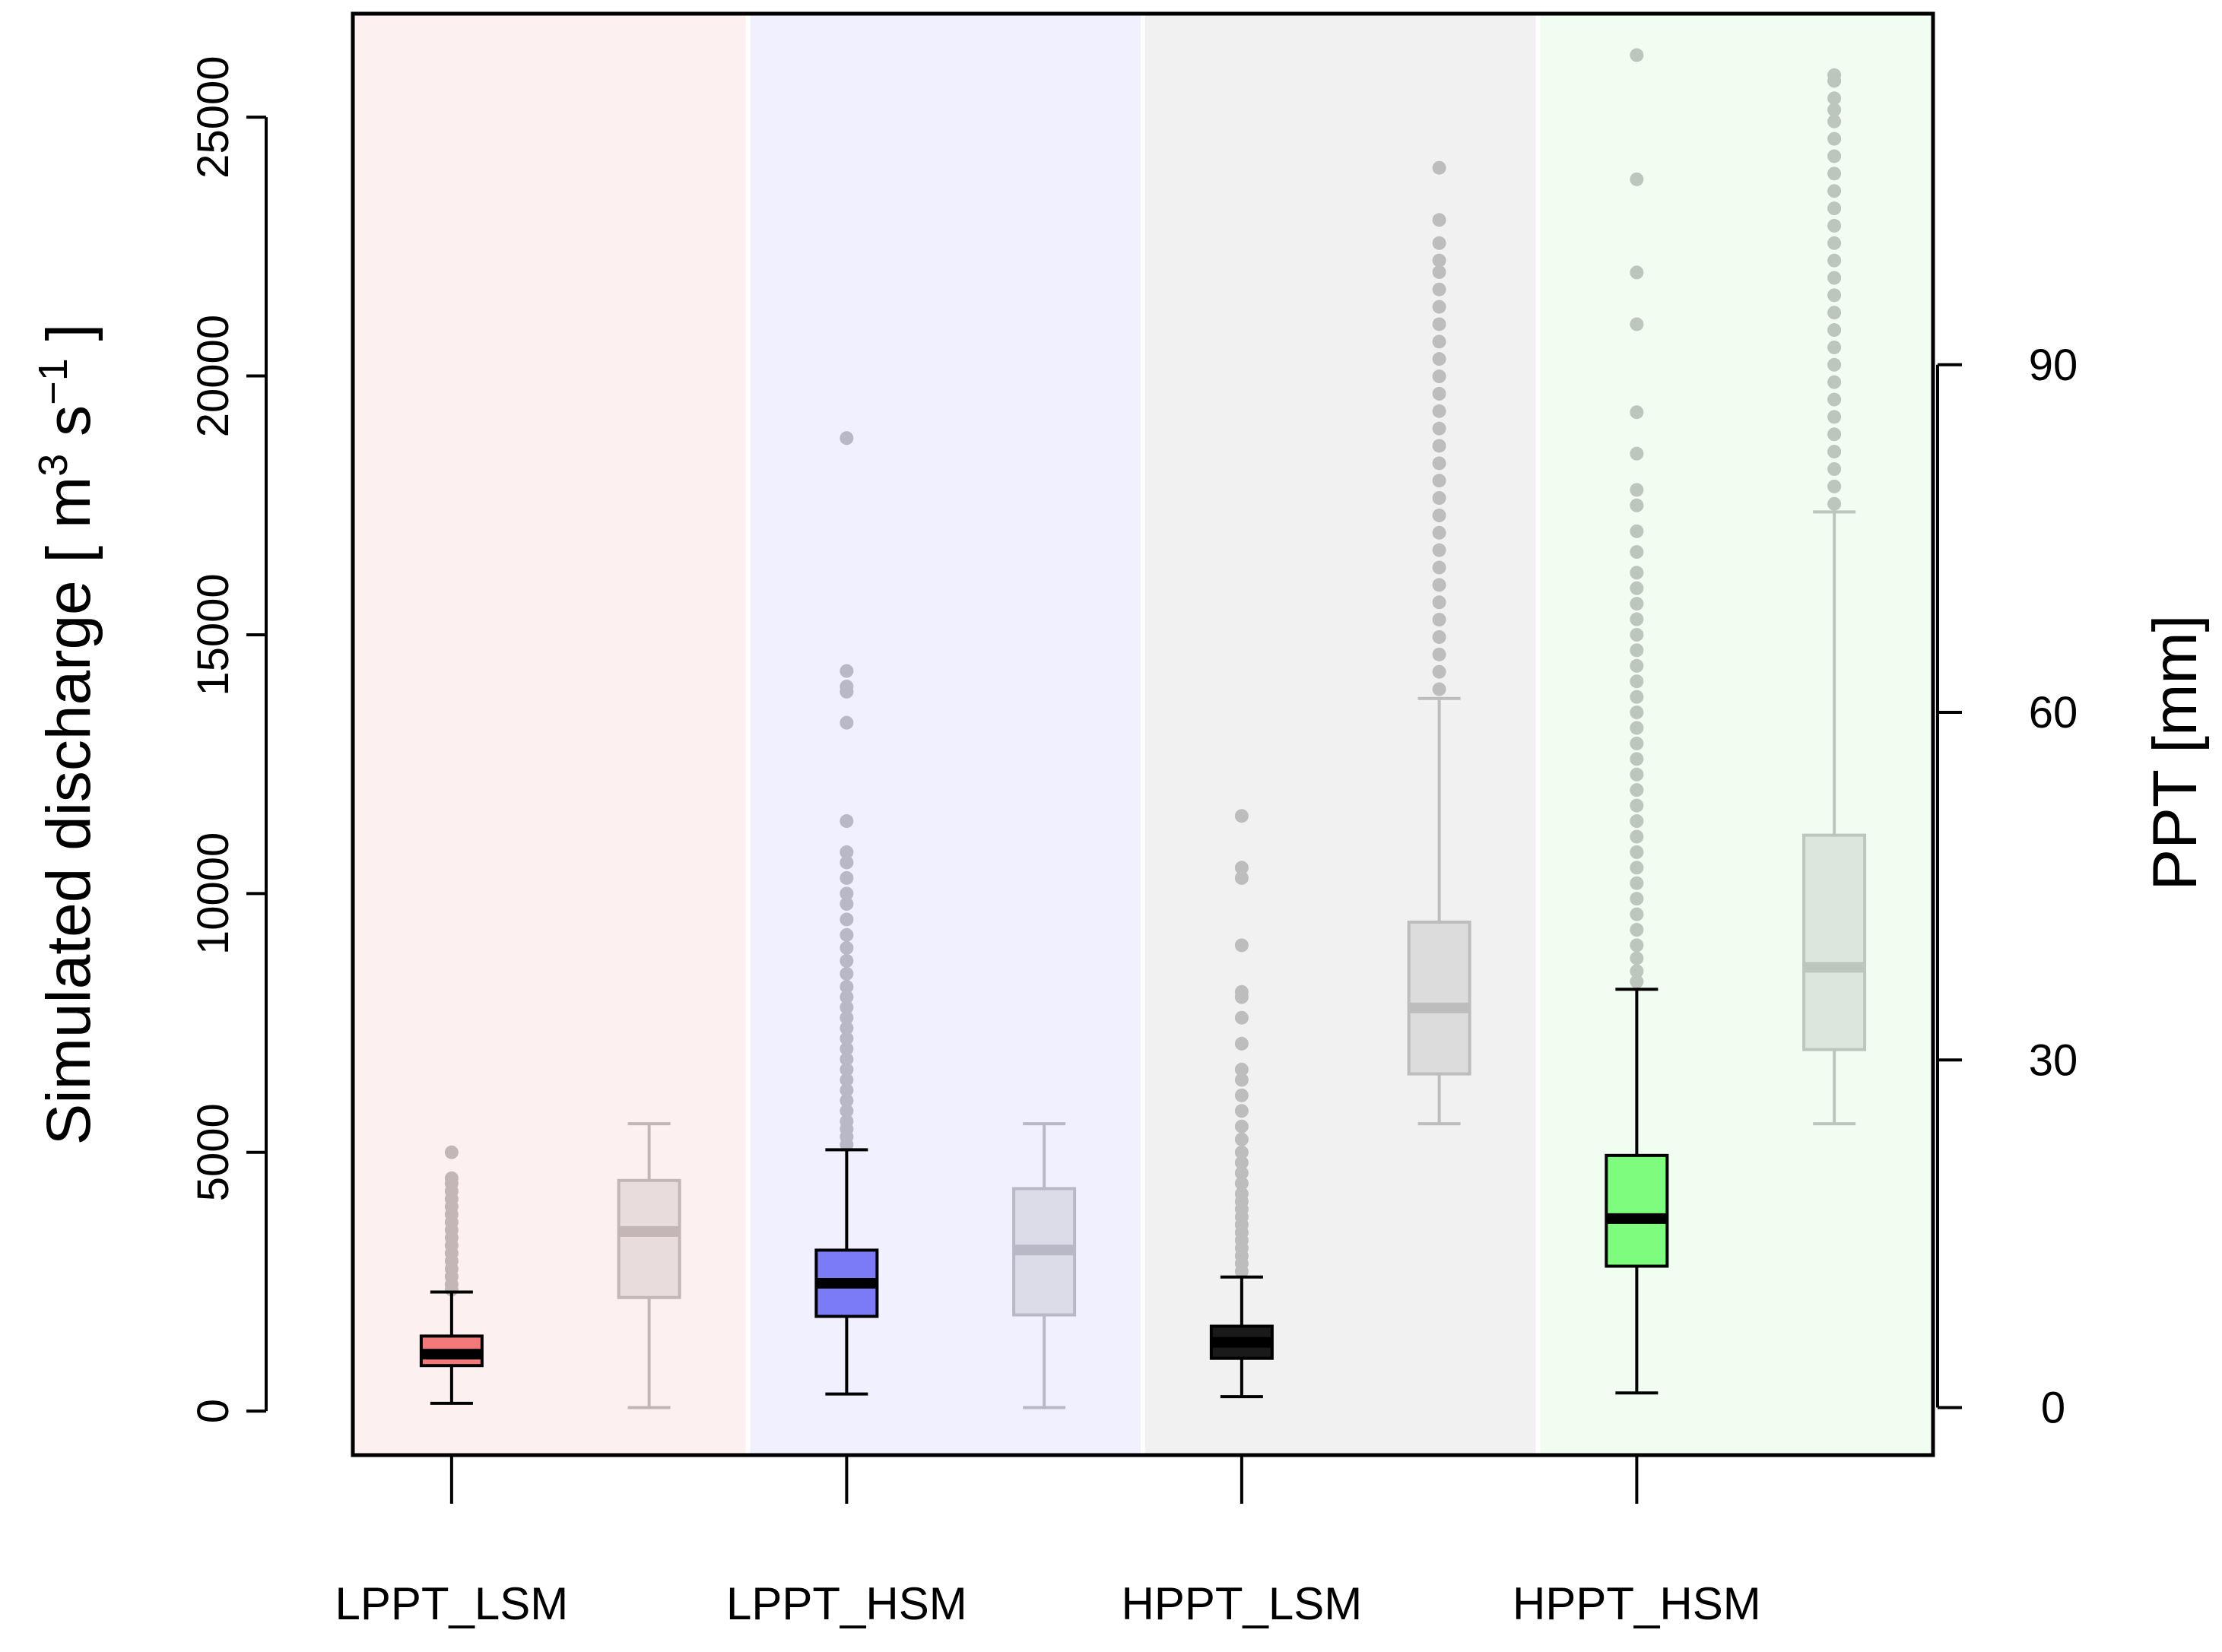 The height and width of the screenshot is (1652, 2222). I want to click on right-tick-label: 30, so click(2053, 1060).